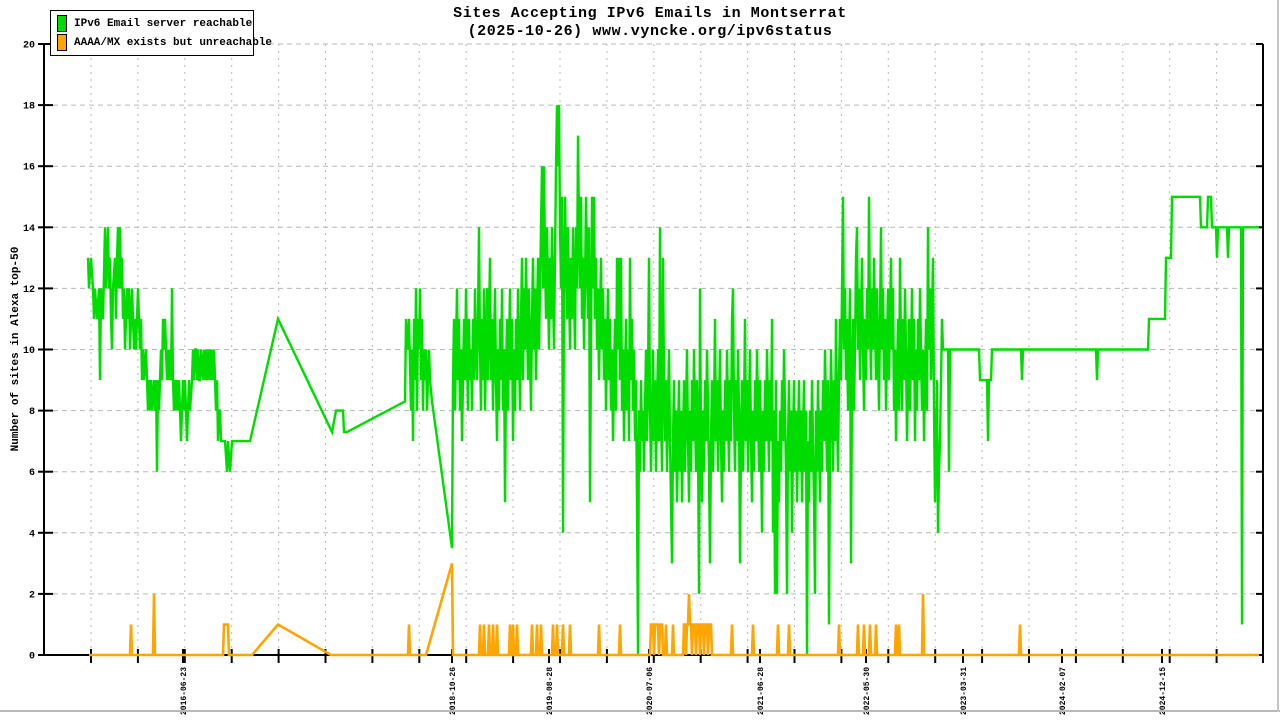 The width and height of the screenshot is (1280, 720). Describe the element at coordinates (62, 23) in the screenshot. I see `legend-swatch-green-icon` at that location.